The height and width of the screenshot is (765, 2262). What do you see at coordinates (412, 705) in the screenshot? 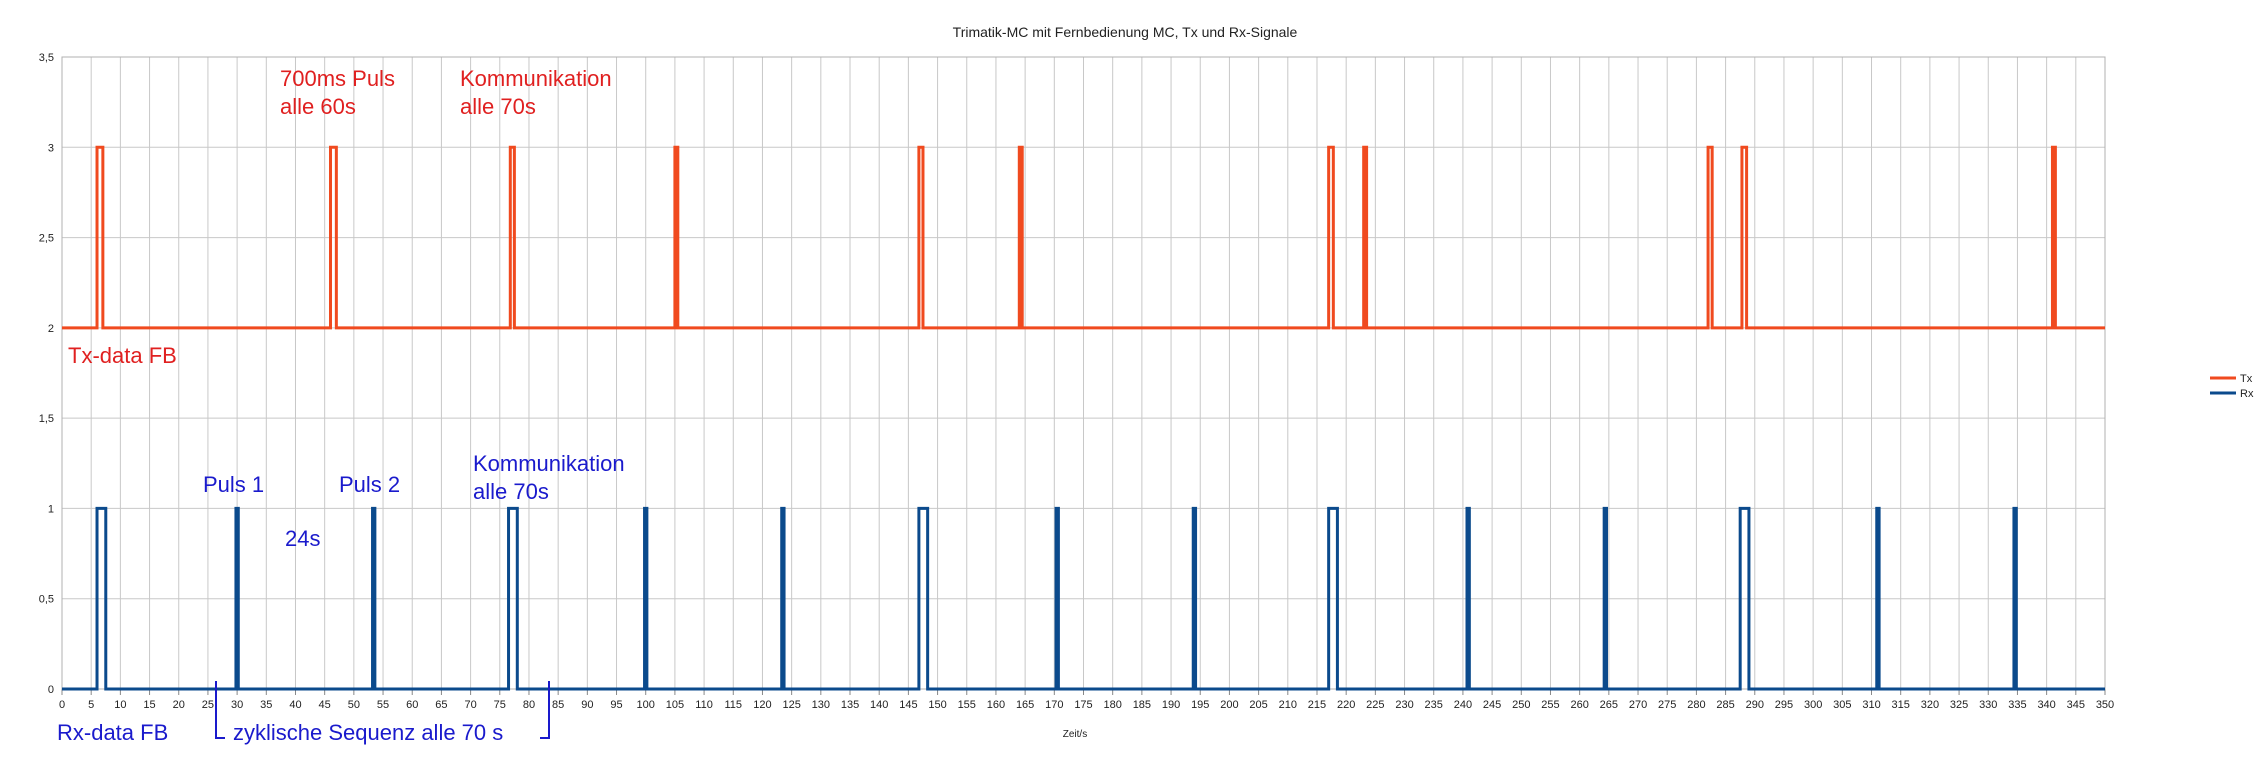
I see `x-tick-label: 60` at bounding box center [412, 705].